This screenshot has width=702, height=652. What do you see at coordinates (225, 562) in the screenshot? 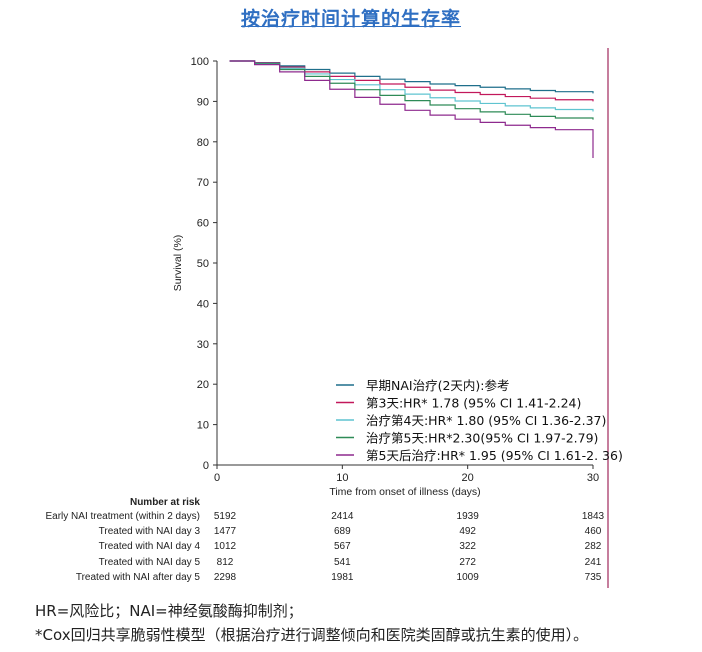
I see `risk-cell: 812` at bounding box center [225, 562].